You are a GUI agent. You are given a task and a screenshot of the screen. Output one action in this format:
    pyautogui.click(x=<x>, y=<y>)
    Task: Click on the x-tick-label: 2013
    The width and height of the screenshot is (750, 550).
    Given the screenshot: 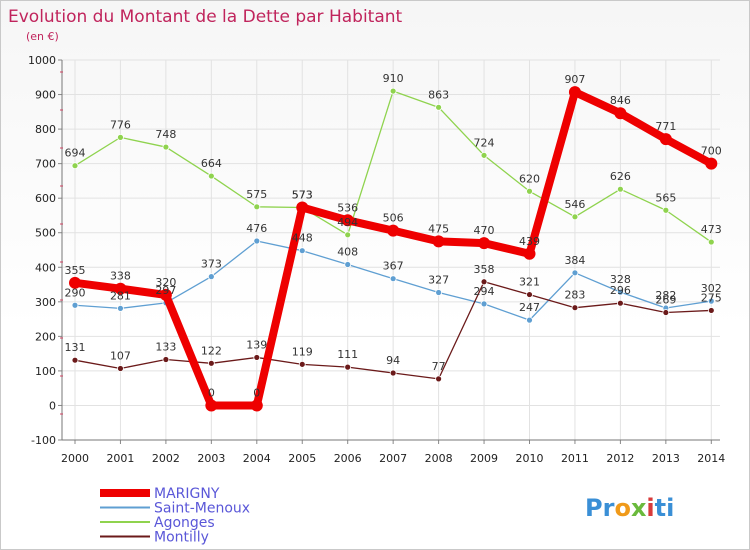 What is the action you would take?
    pyautogui.click(x=666, y=458)
    